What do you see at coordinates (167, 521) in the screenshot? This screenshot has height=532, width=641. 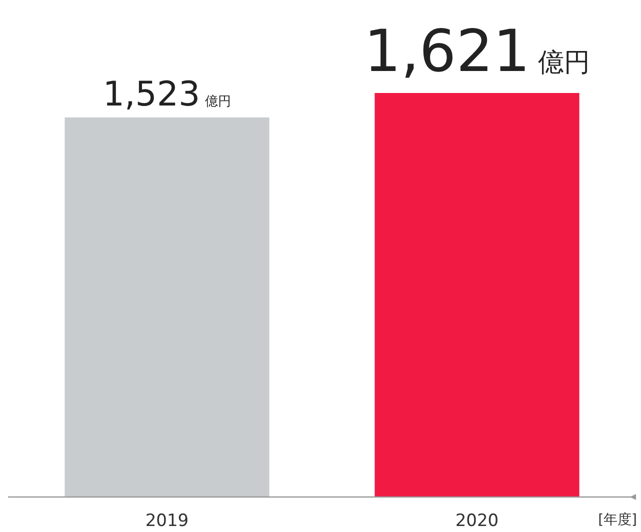 I see `x-tick-label: 2019` at bounding box center [167, 521].